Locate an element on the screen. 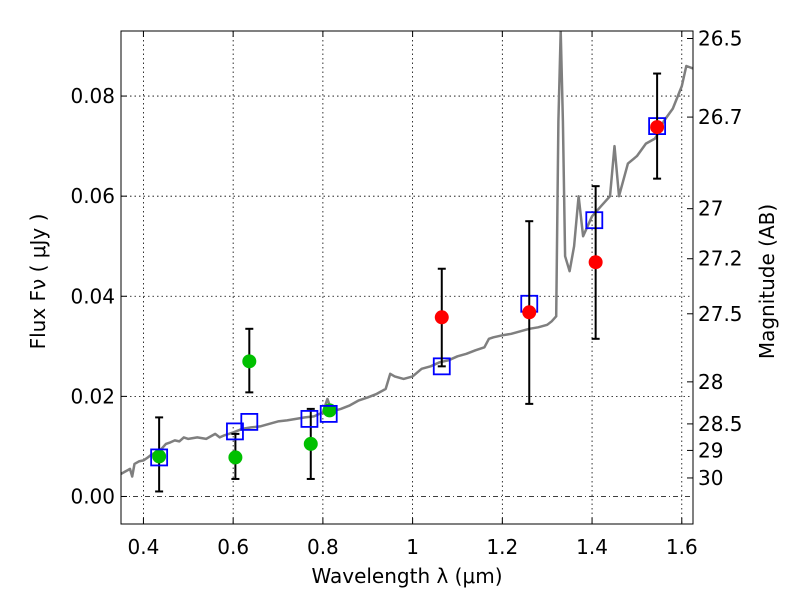  mag-tick-label: 28 is located at coordinates (710, 382).